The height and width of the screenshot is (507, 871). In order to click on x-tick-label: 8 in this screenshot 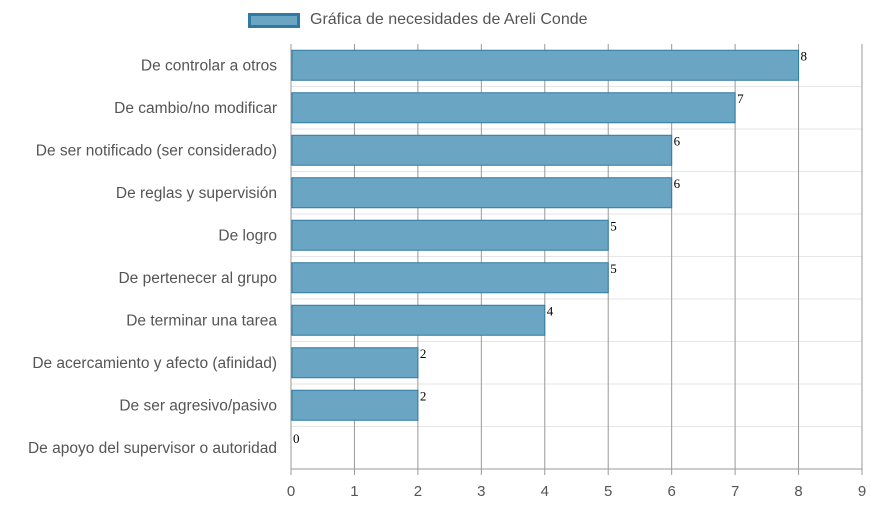, I will do `click(798, 491)`.